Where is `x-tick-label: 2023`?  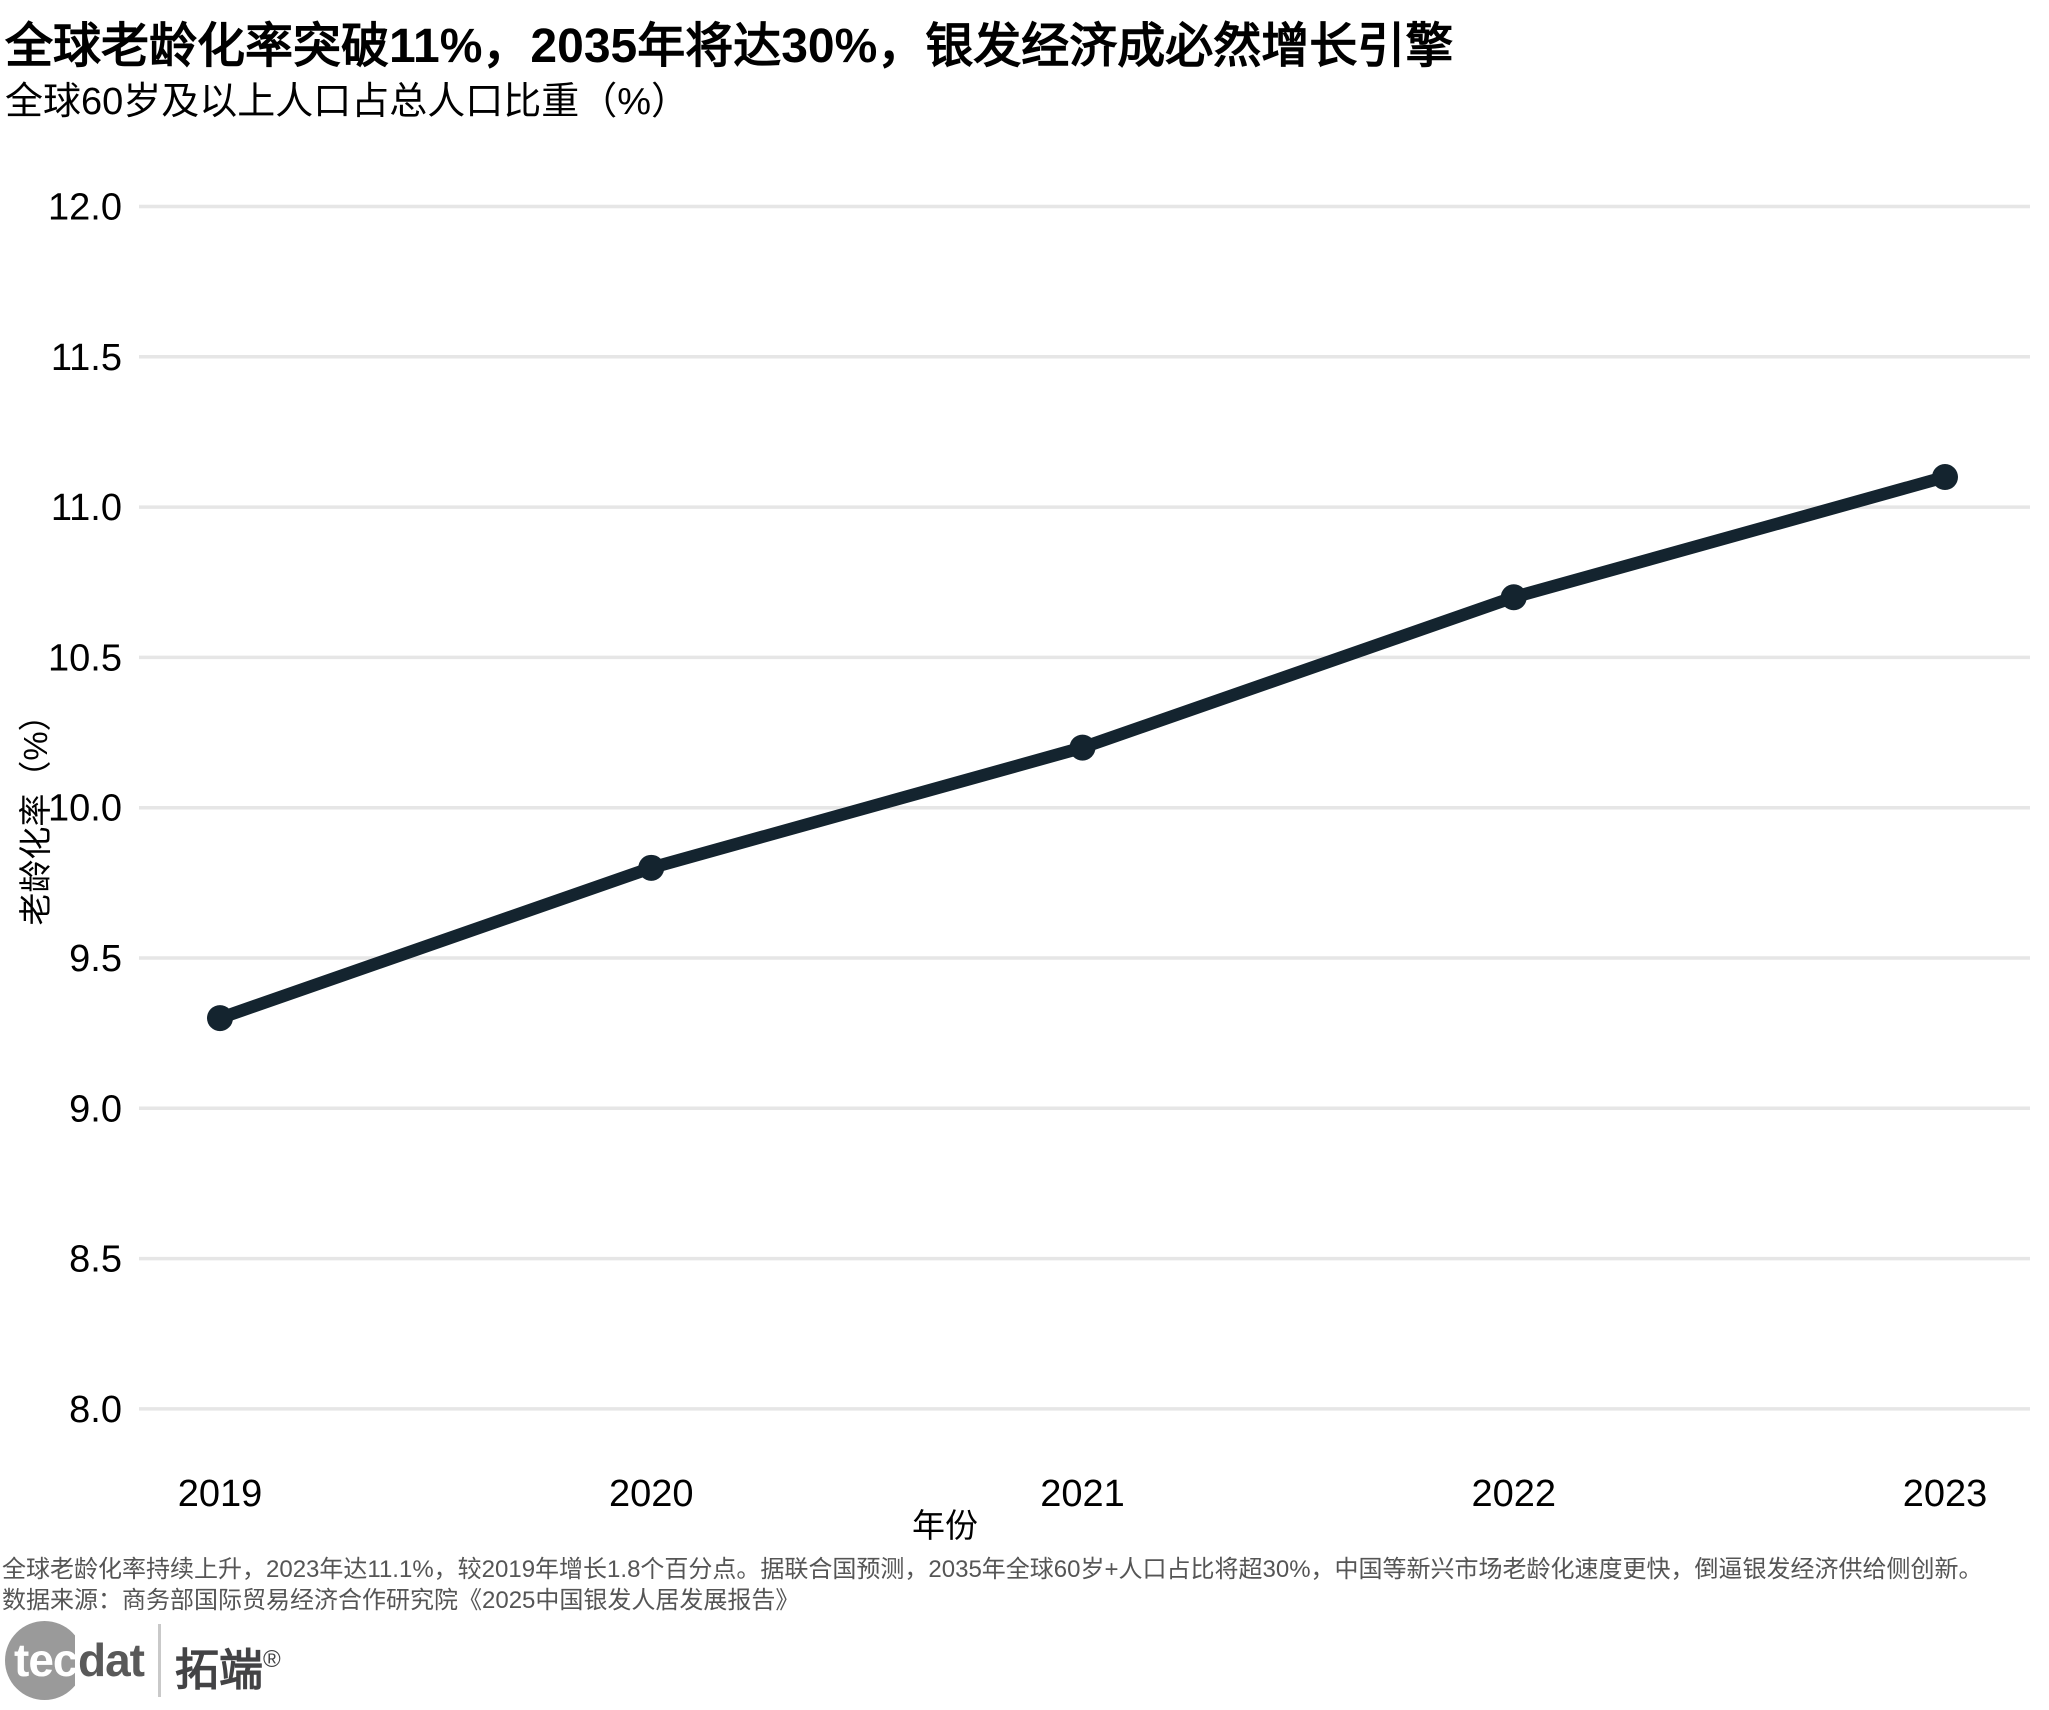 x-tick-label: 2023 is located at coordinates (1945, 1494).